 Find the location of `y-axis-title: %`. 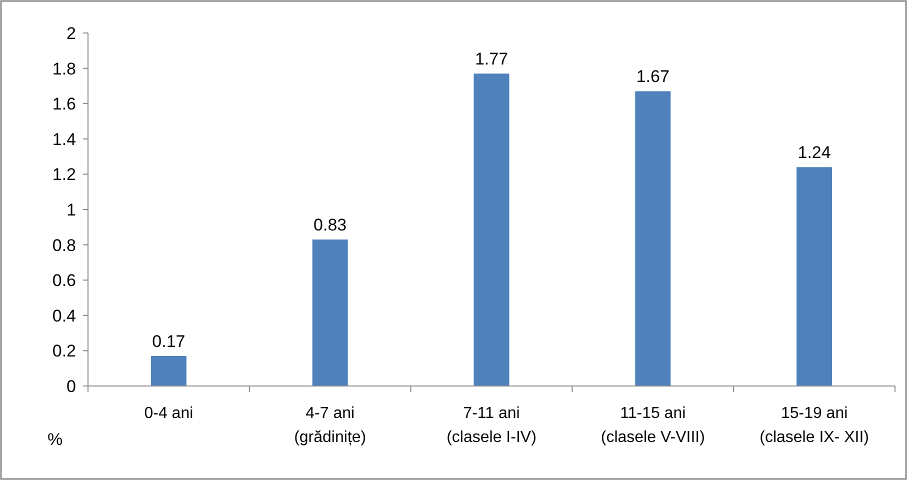

y-axis-title: % is located at coordinates (55, 439).